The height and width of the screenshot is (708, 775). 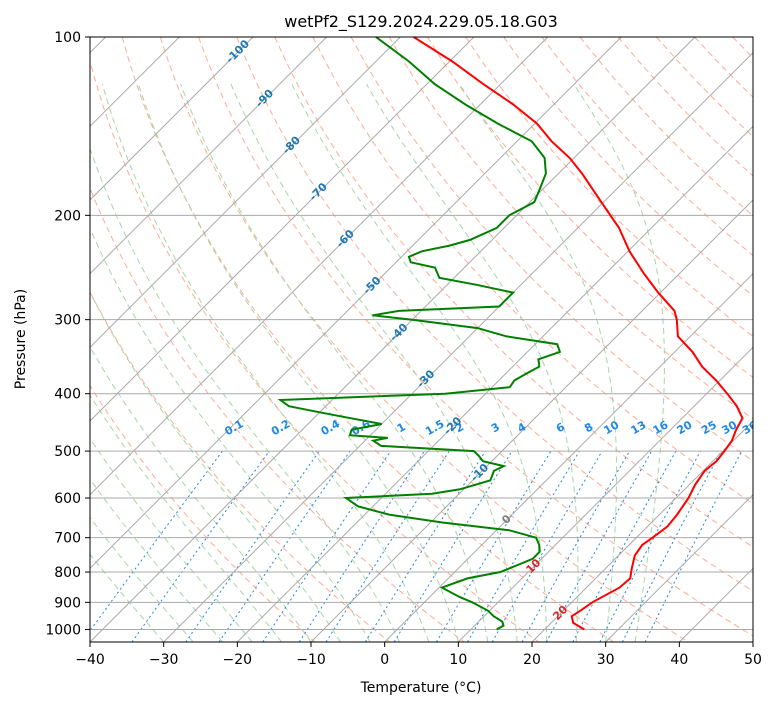 I want to click on y-tick-label: 900, so click(x=67, y=603).